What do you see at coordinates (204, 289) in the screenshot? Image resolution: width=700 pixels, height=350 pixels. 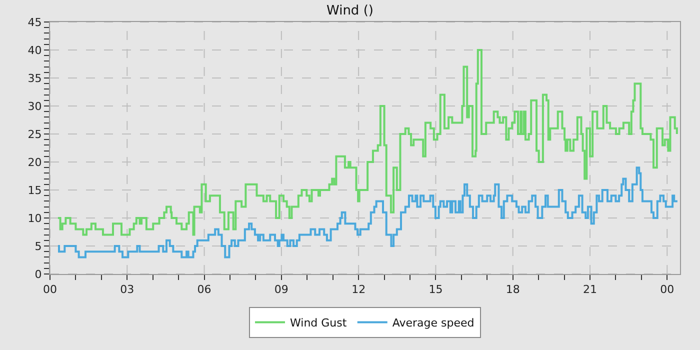 I see `x-tick-label: 06` at bounding box center [204, 289].